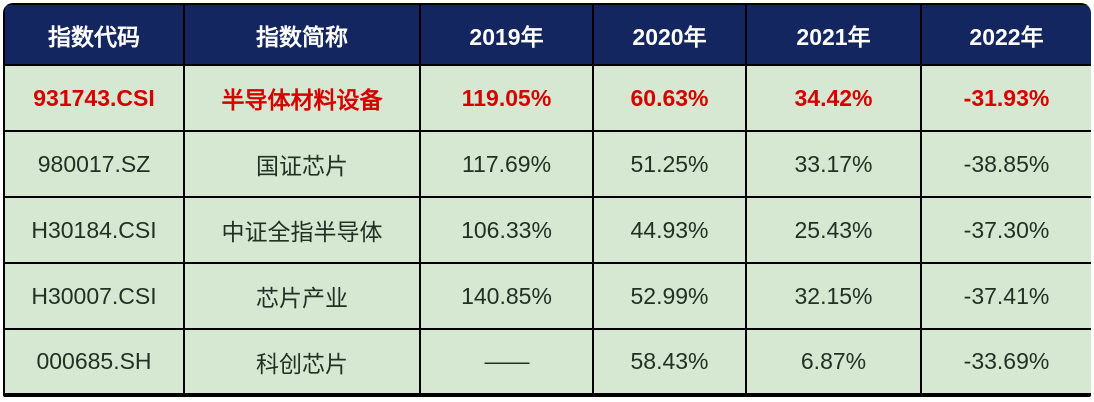 This screenshot has width=1094, height=402. Describe the element at coordinates (506, 362) in the screenshot. I see `cell-2019-no-data-dash: ——` at that location.